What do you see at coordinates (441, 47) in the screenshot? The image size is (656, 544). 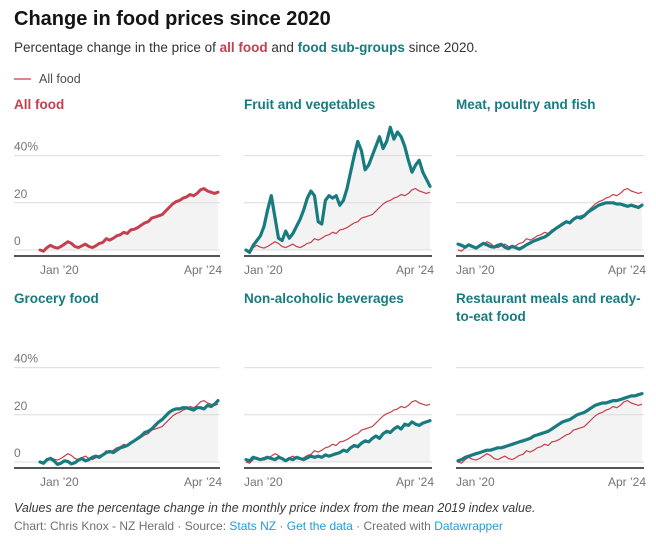 I see `subtitle-text-suffix: since 2020.` at bounding box center [441, 47].